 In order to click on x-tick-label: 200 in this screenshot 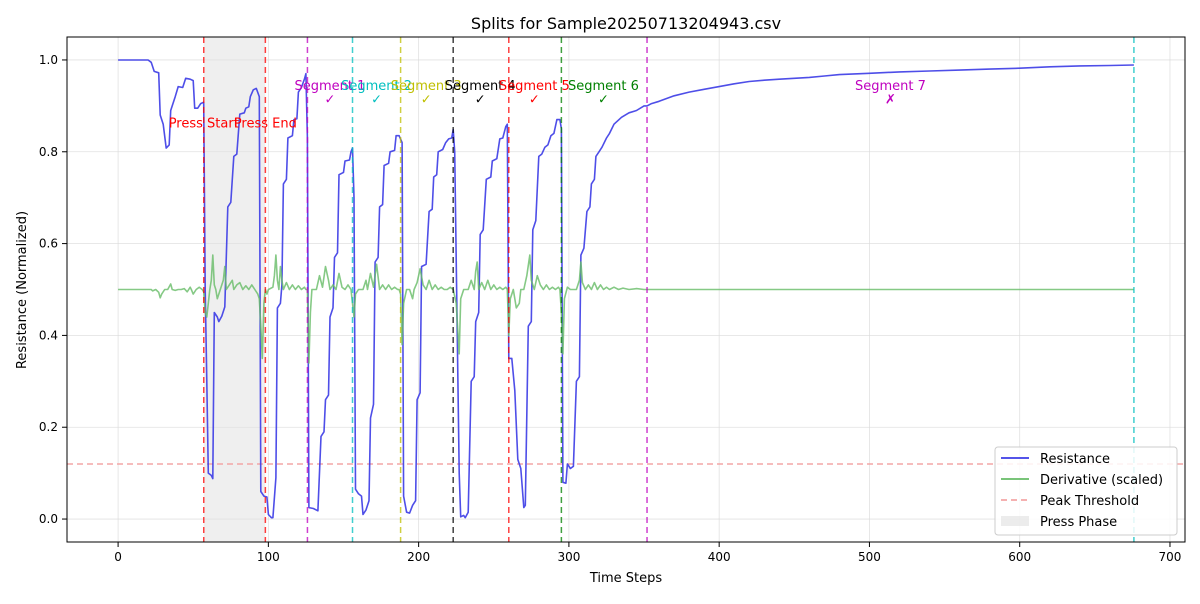, I will do `click(418, 557)`.